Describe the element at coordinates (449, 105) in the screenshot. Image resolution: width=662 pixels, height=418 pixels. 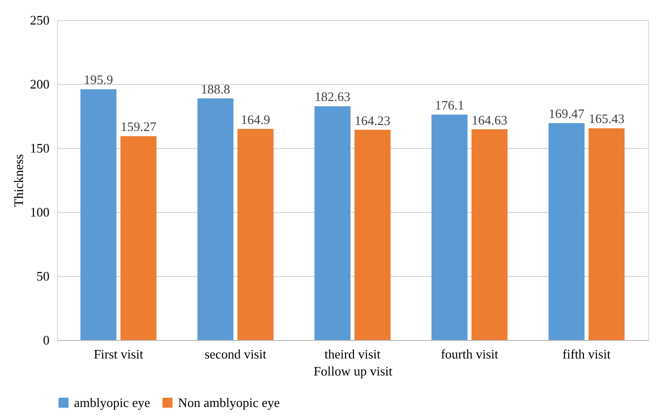
I see `data-label: 176.1` at that location.